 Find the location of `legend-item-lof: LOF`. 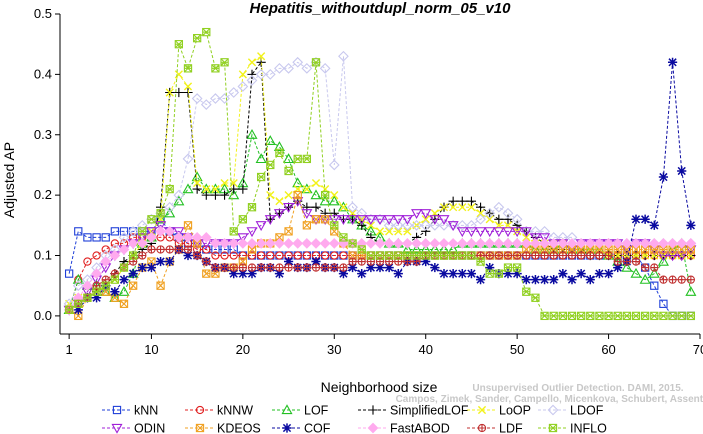

legend-item-lof: LOF is located at coordinates (300, 411).